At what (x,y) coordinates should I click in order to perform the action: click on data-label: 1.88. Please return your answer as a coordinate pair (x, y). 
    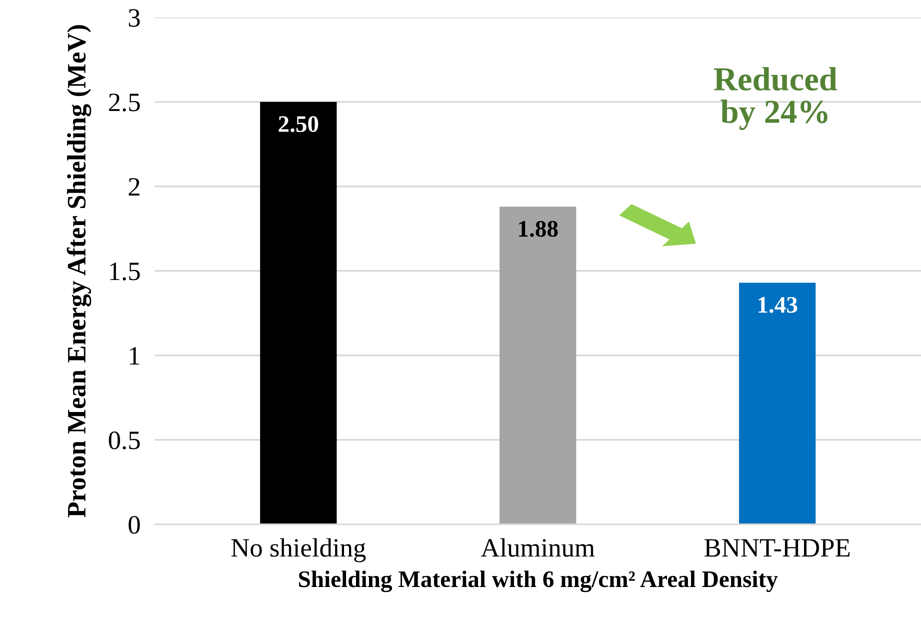
    Looking at the image, I should click on (538, 228).